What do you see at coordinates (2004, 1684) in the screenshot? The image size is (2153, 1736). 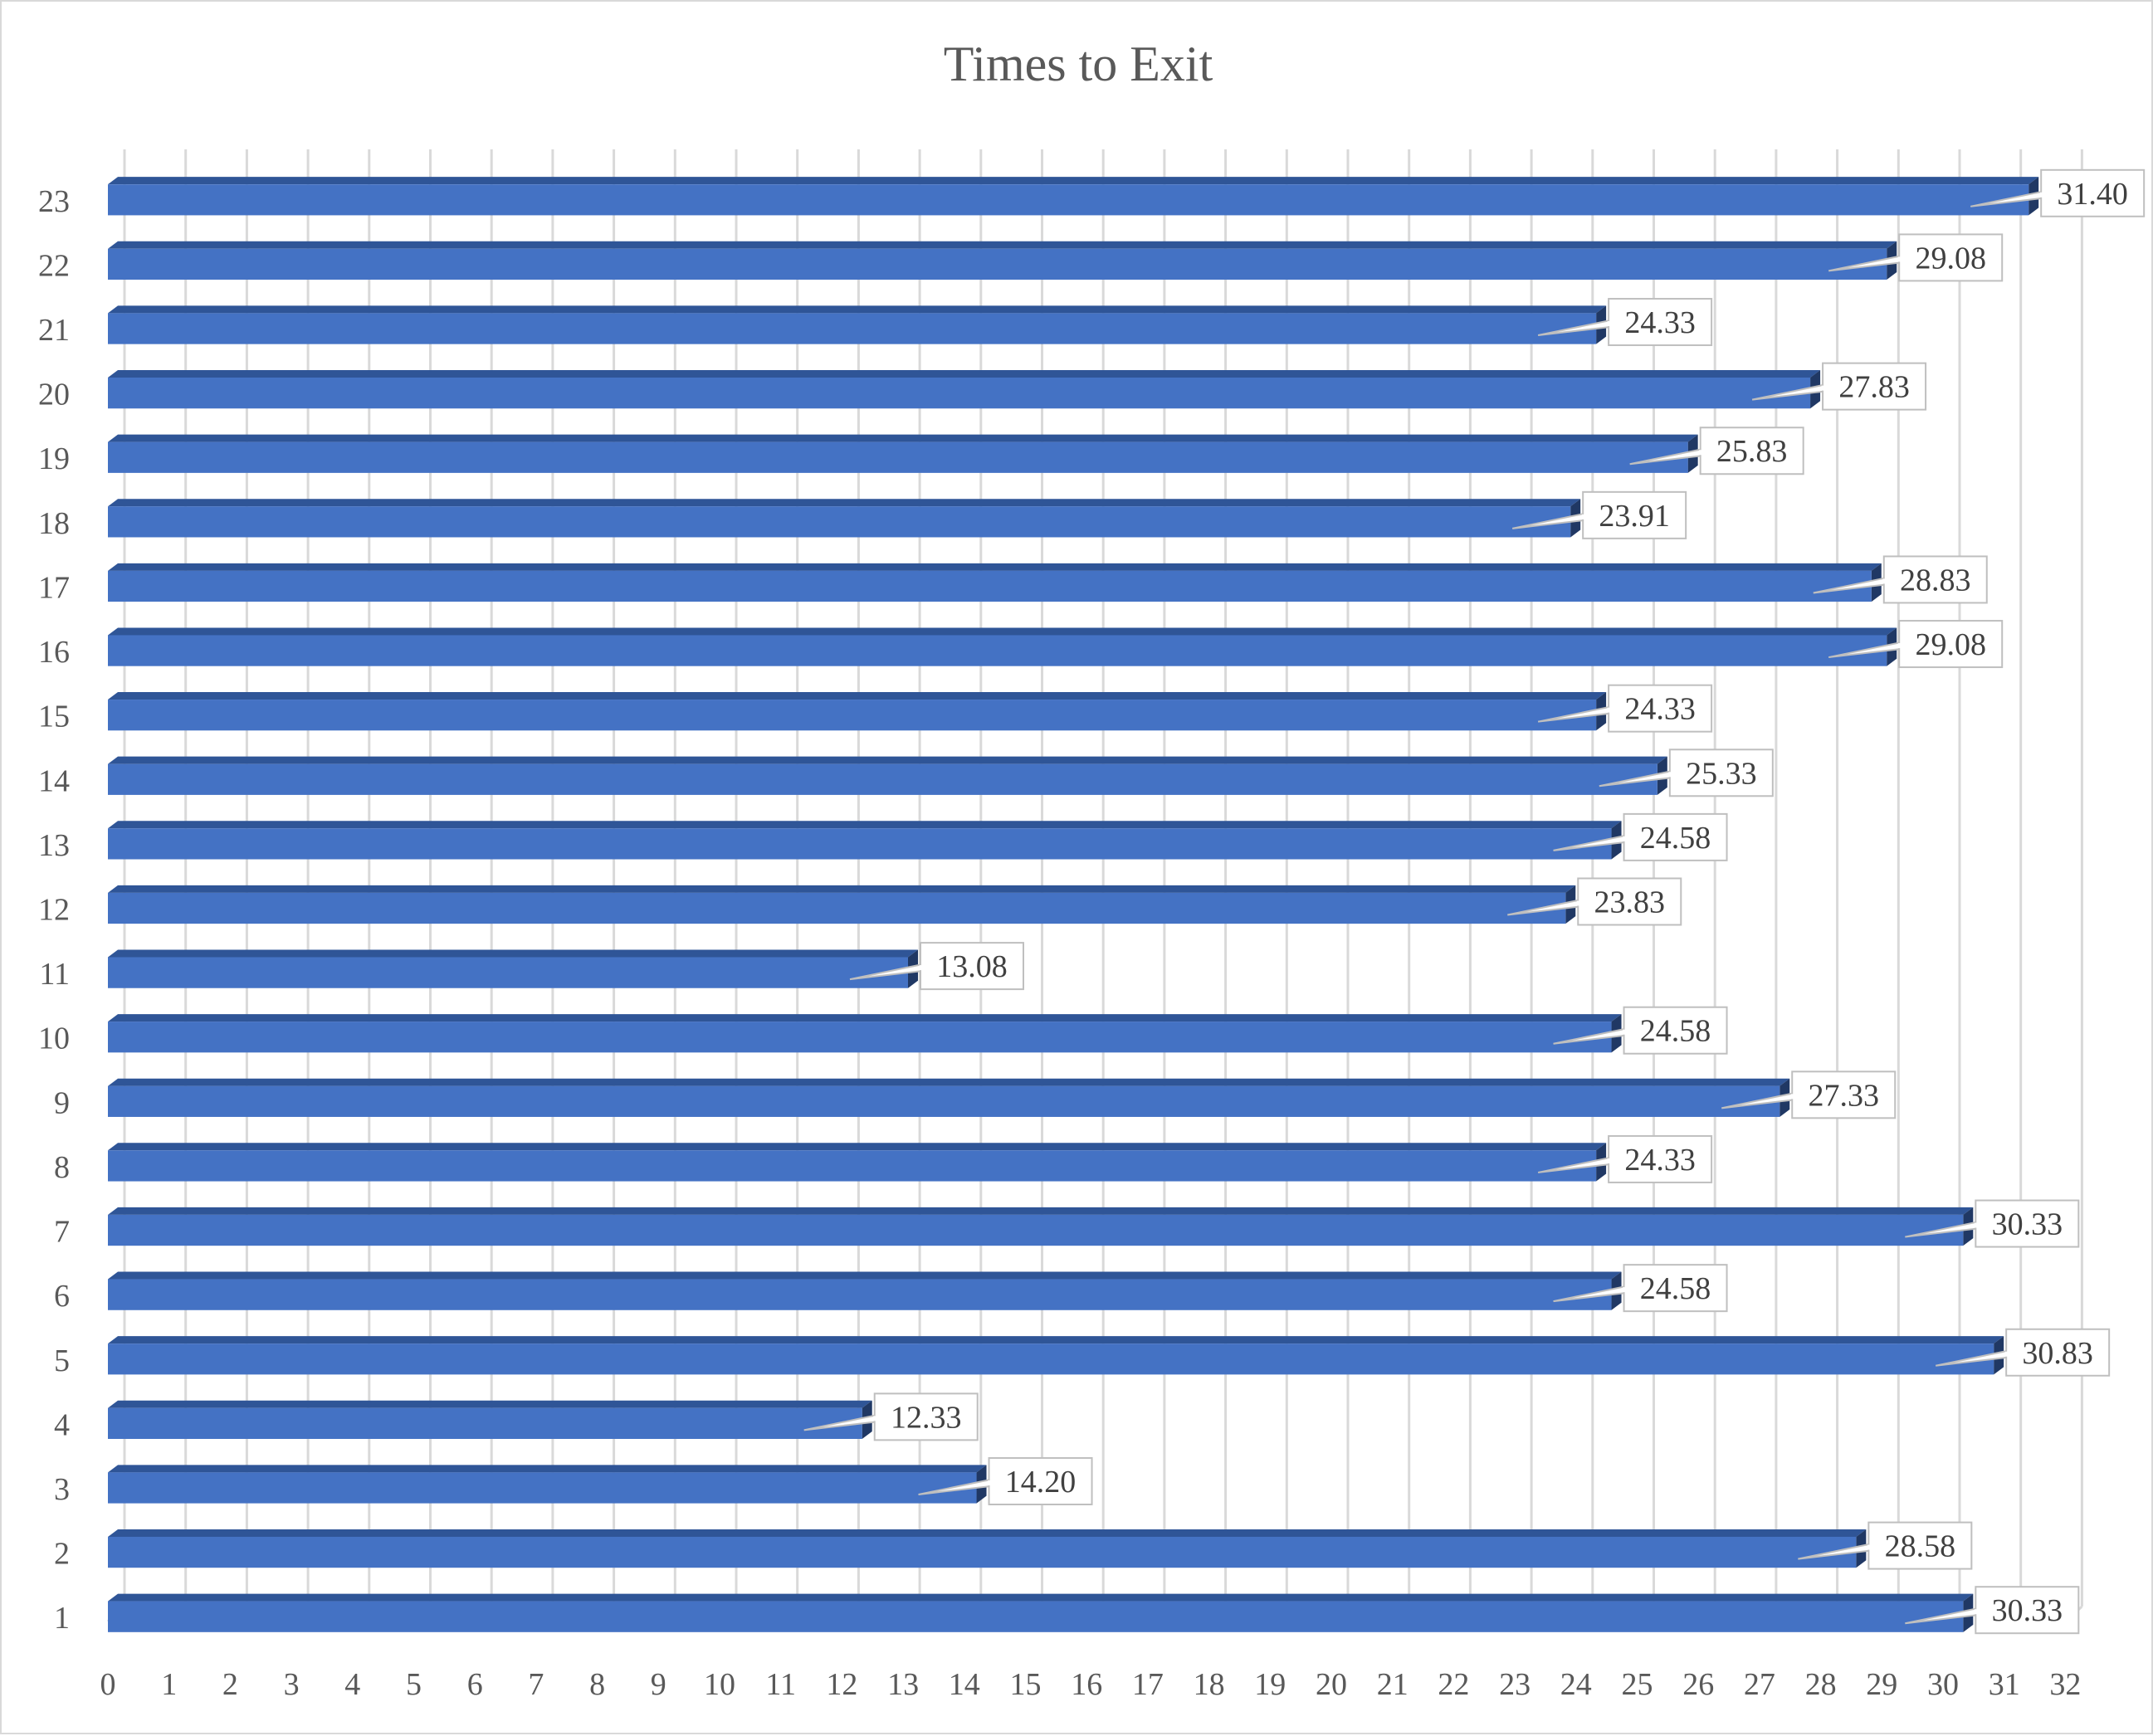 I see `x-tick-label: 31` at bounding box center [2004, 1684].